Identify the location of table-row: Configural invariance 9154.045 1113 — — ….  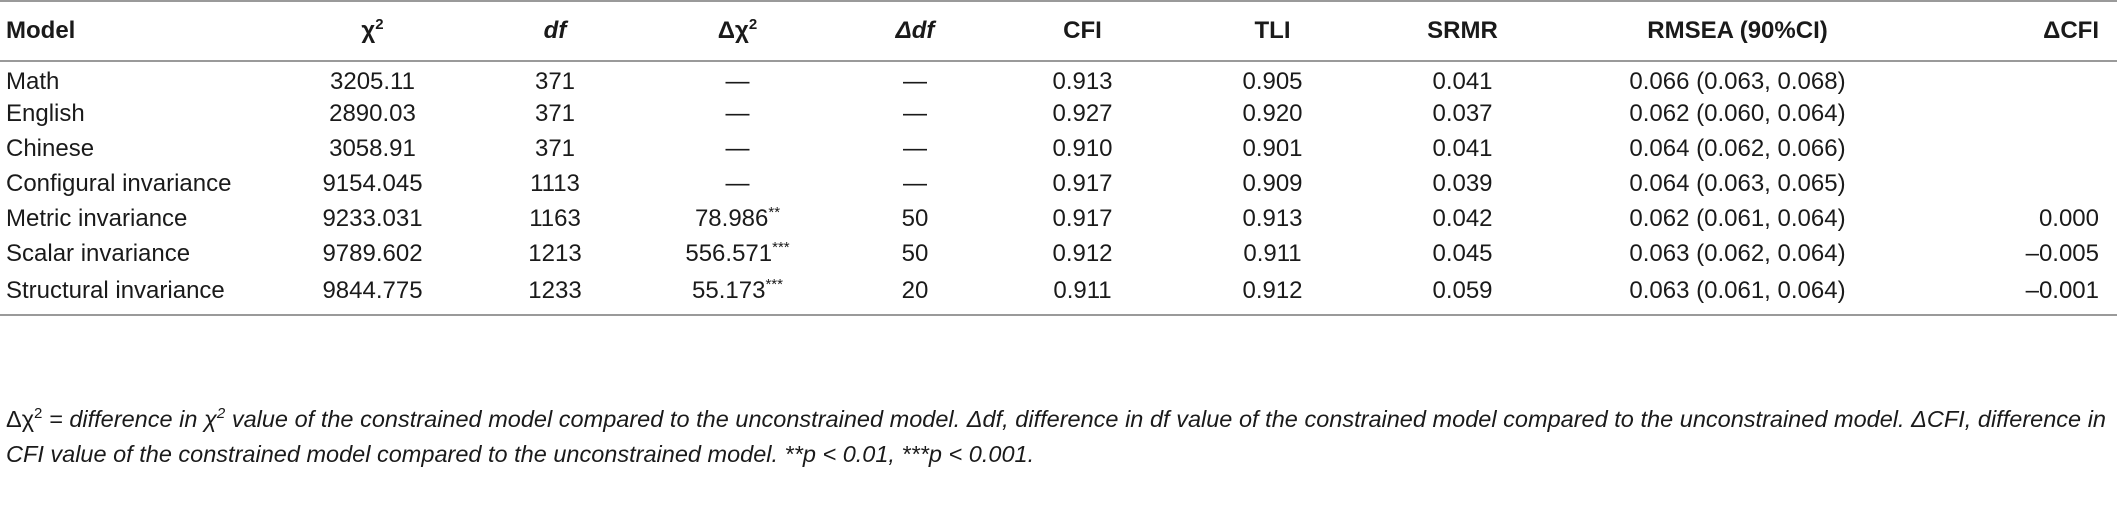
(1058, 183).